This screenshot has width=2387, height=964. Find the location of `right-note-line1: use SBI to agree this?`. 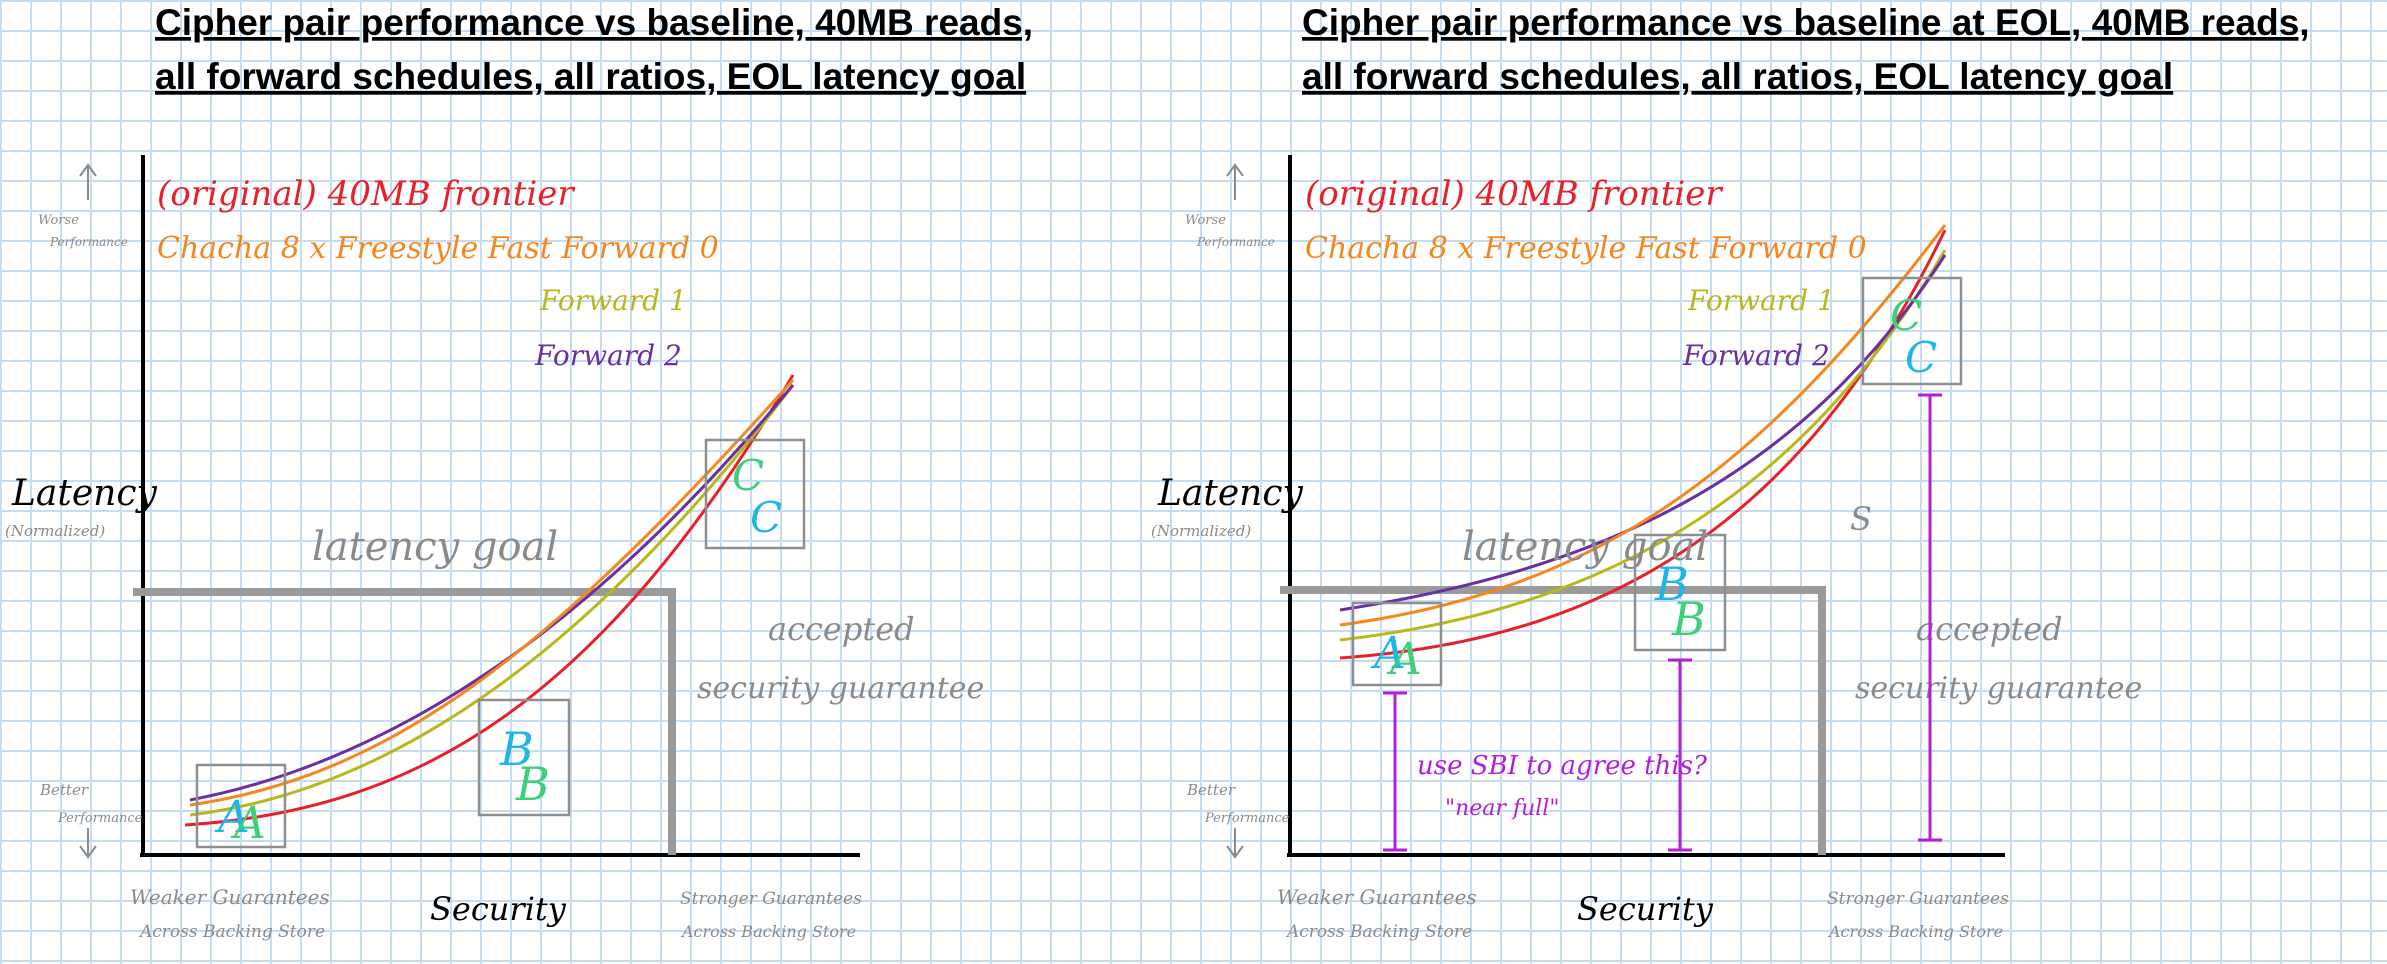

right-note-line1: use SBI to agree this? is located at coordinates (1562, 766).